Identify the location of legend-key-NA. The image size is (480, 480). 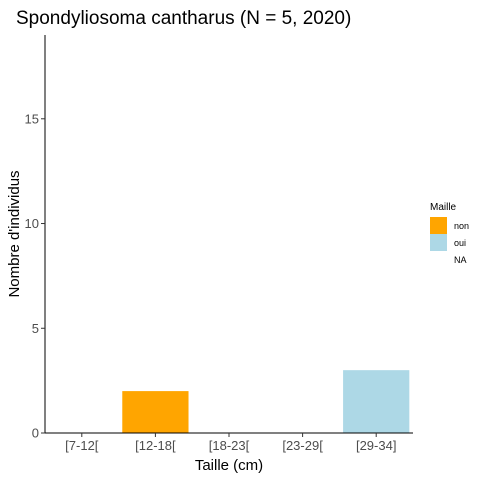
(438, 259).